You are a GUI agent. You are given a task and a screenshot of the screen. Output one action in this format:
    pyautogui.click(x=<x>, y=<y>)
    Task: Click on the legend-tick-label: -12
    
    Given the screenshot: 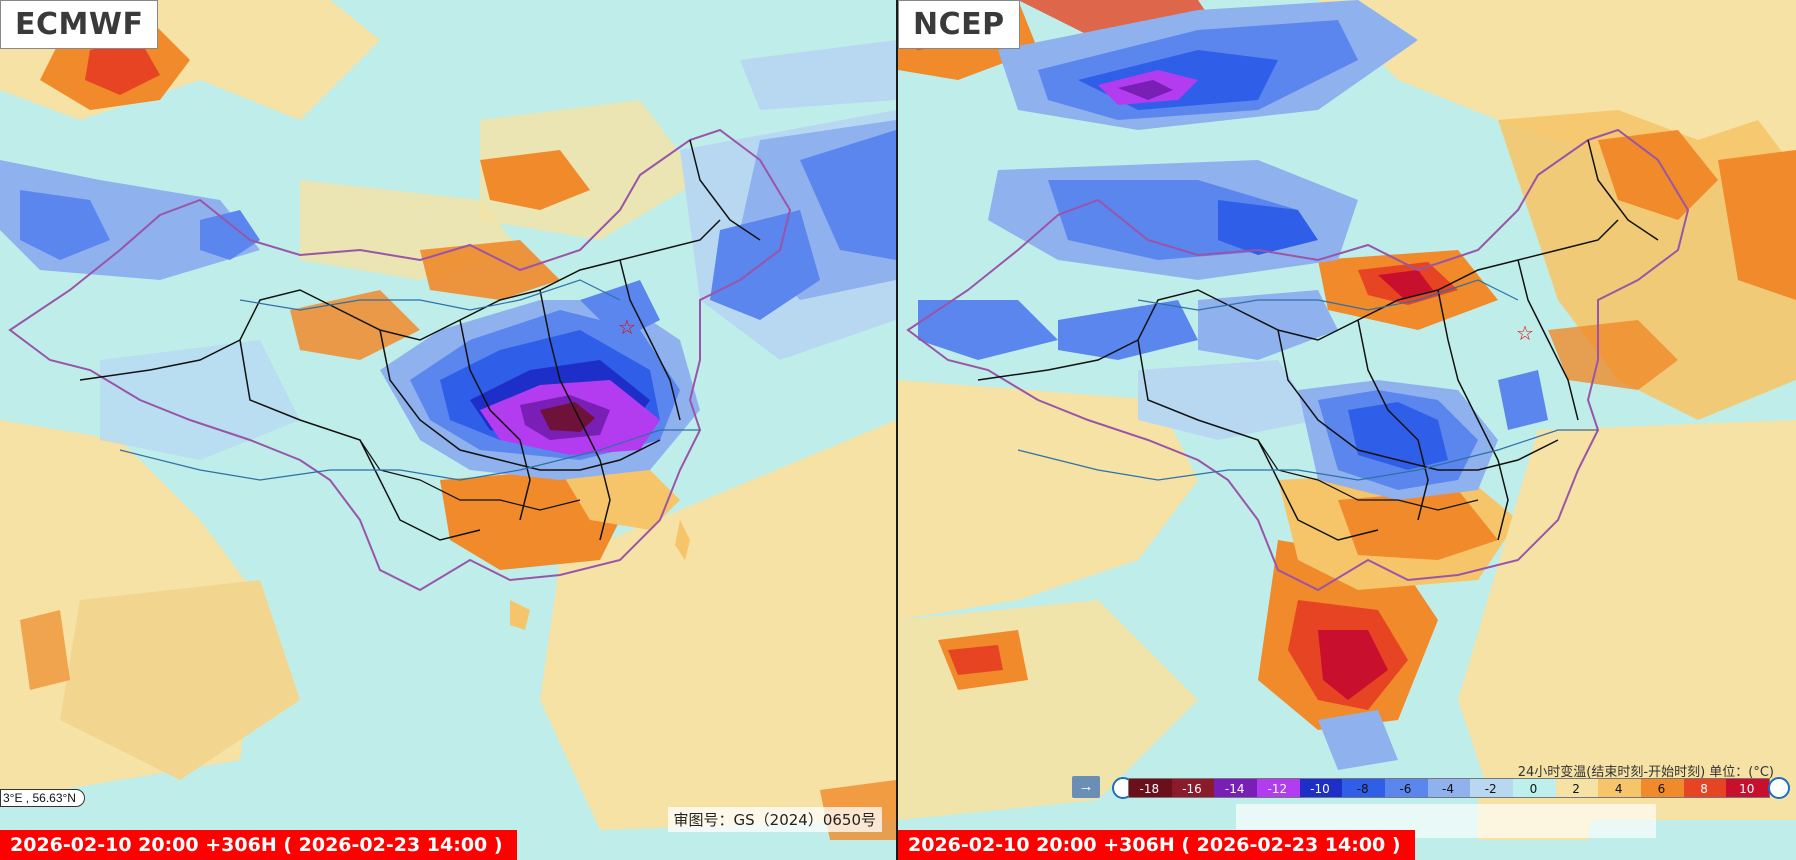 What is the action you would take?
    pyautogui.click(x=1277, y=789)
    